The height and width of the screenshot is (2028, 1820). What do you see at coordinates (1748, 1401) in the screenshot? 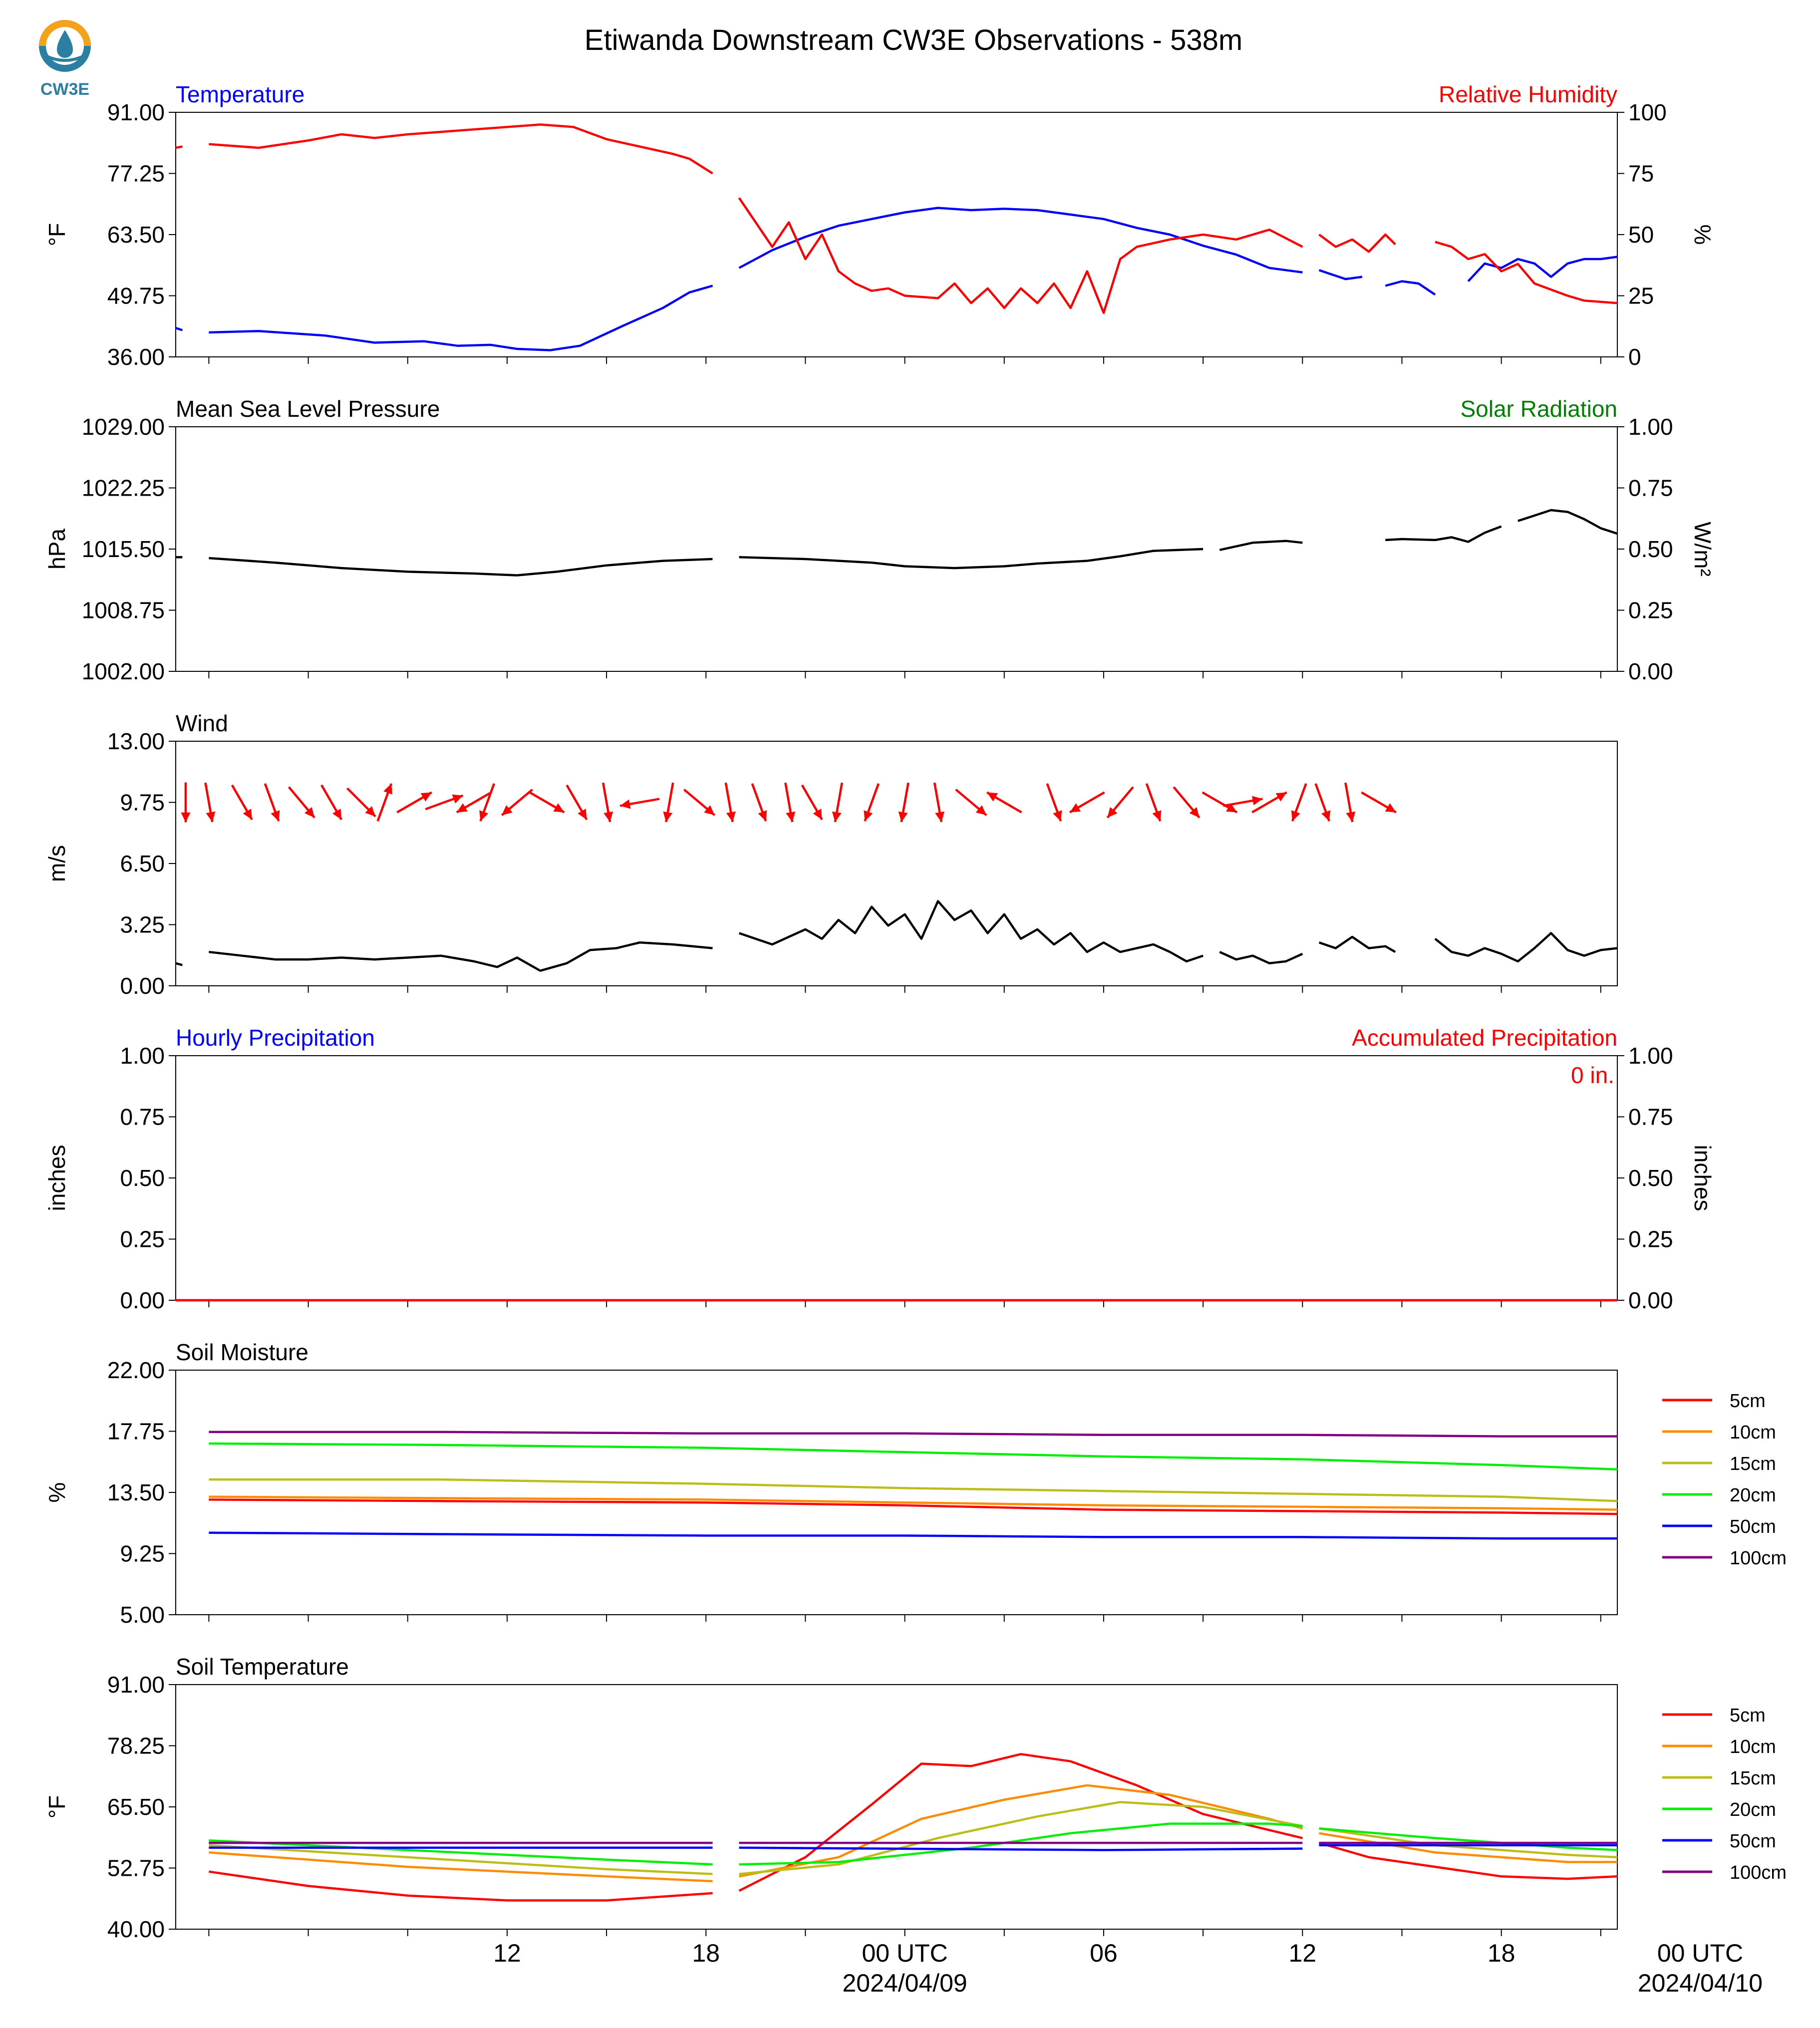
I see `legend-label: 5cm` at bounding box center [1748, 1401].